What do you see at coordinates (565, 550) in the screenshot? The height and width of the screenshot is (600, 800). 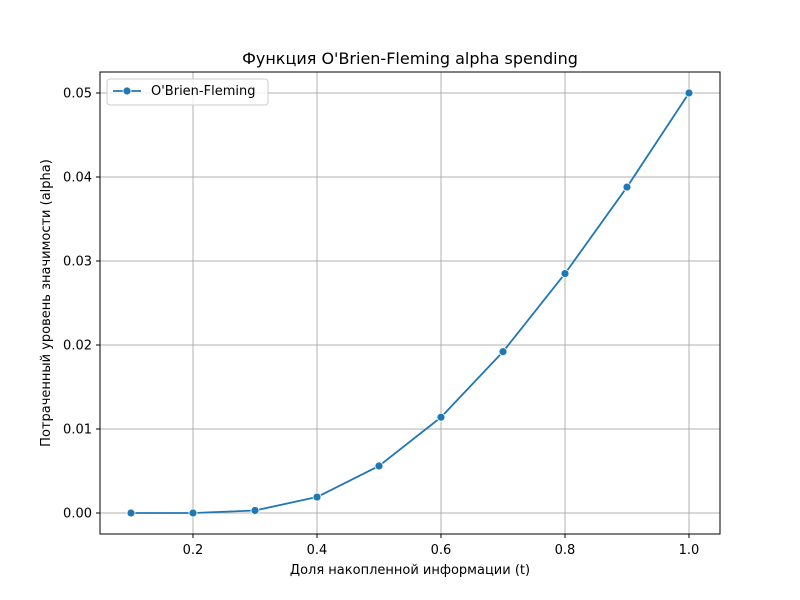 I see `x-tick-label: 0.8` at bounding box center [565, 550].